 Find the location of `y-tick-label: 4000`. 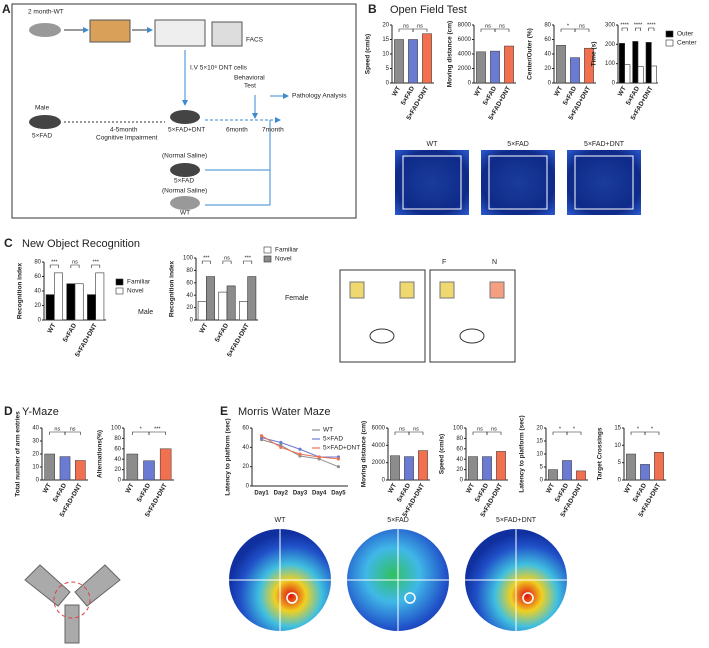

y-tick-label: 4000 is located at coordinates (465, 55).